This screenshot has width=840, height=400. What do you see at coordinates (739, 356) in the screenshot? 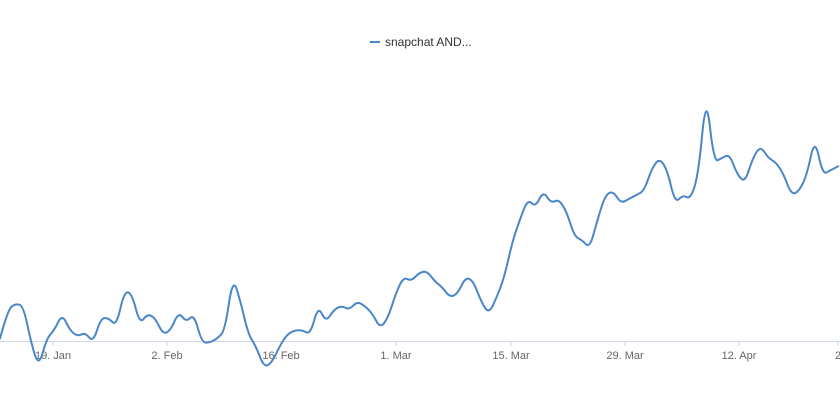
I see `x-tick-label: 12. Apr` at bounding box center [739, 356].